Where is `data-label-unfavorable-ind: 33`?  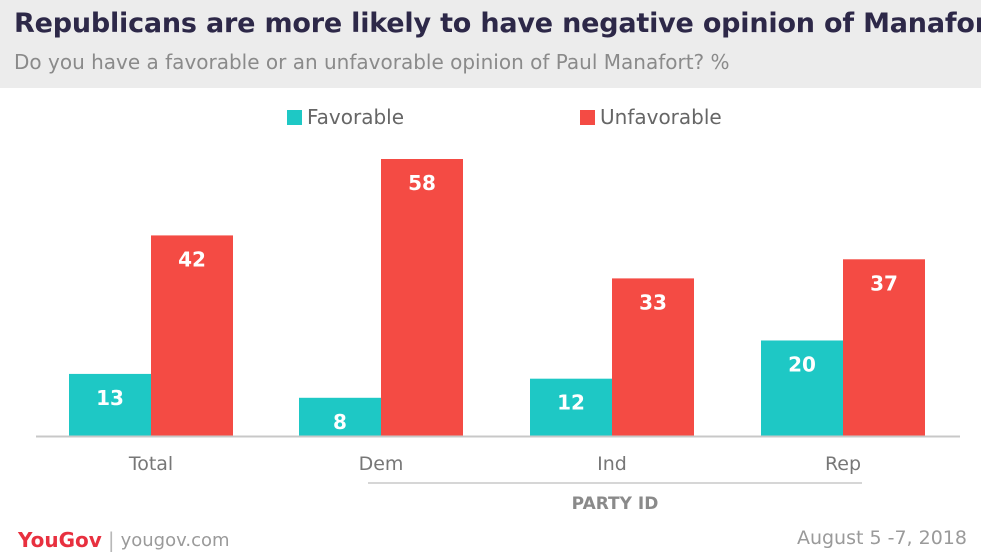
data-label-unfavorable-ind: 33 is located at coordinates (653, 302).